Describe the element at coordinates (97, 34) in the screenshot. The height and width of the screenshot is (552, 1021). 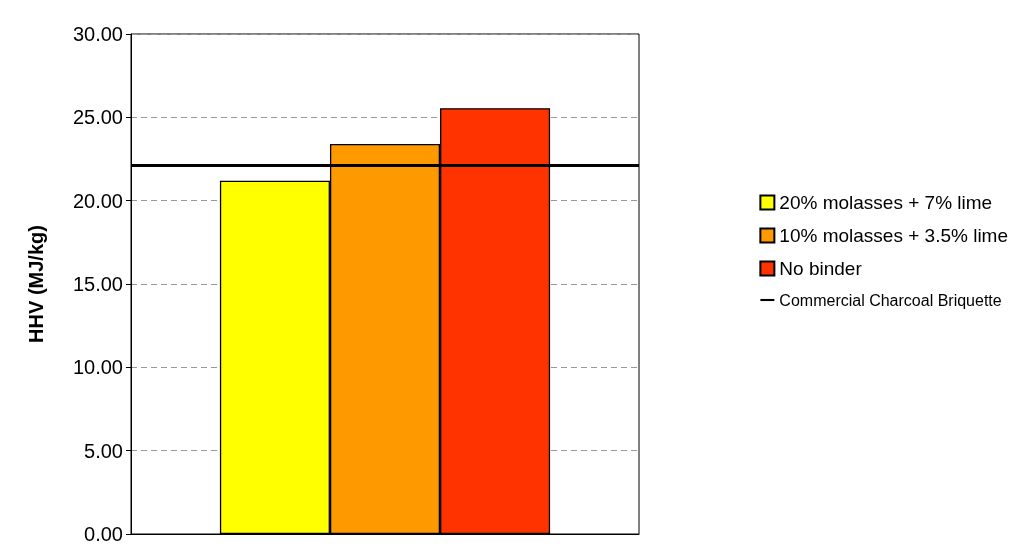
I see `y-tick-label: 30.00` at that location.